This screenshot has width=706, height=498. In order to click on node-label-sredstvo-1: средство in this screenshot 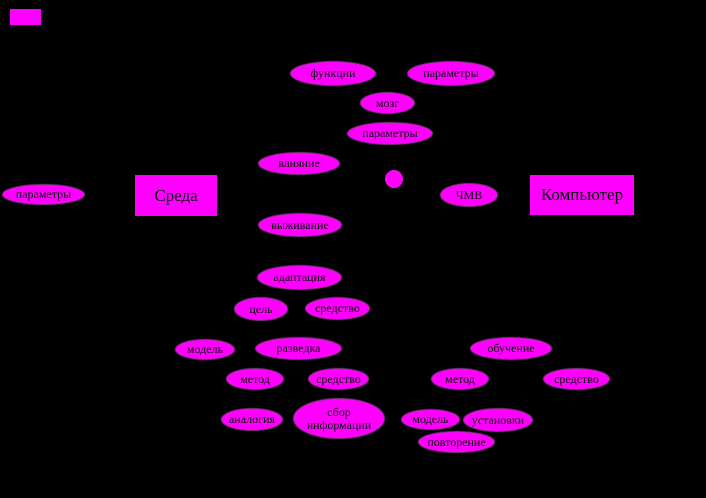, I will do `click(337, 308)`.